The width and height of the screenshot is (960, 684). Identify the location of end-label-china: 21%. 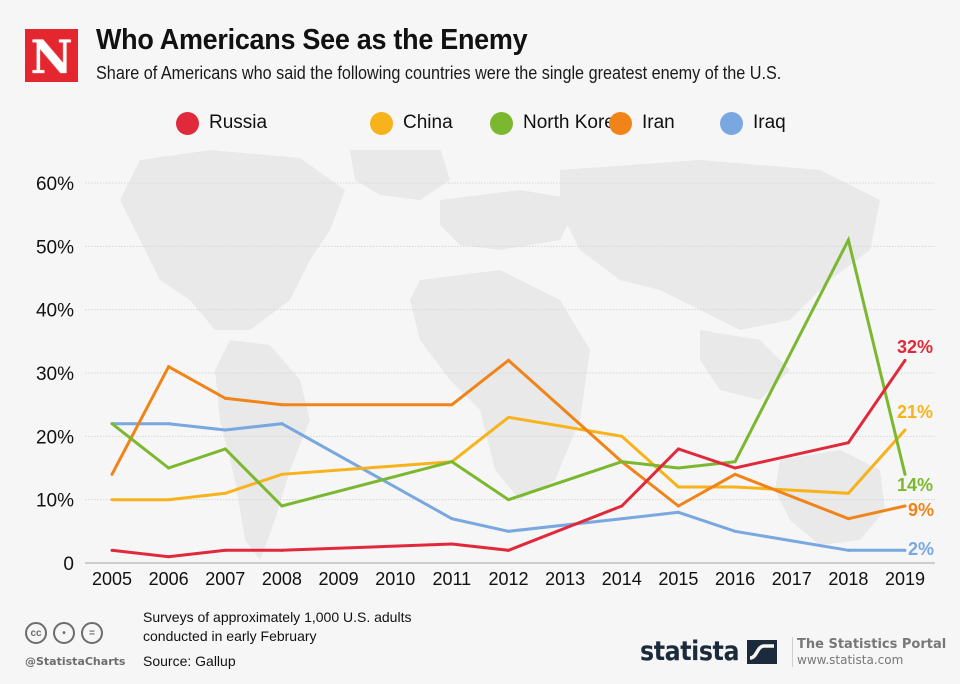
(915, 412).